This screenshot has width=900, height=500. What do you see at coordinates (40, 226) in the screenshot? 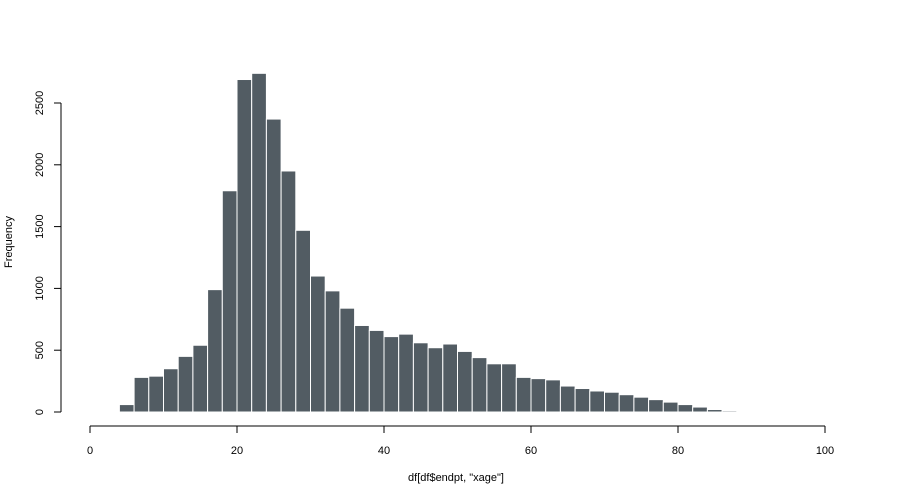
I see `y-tick-label: 1500` at bounding box center [40, 226].